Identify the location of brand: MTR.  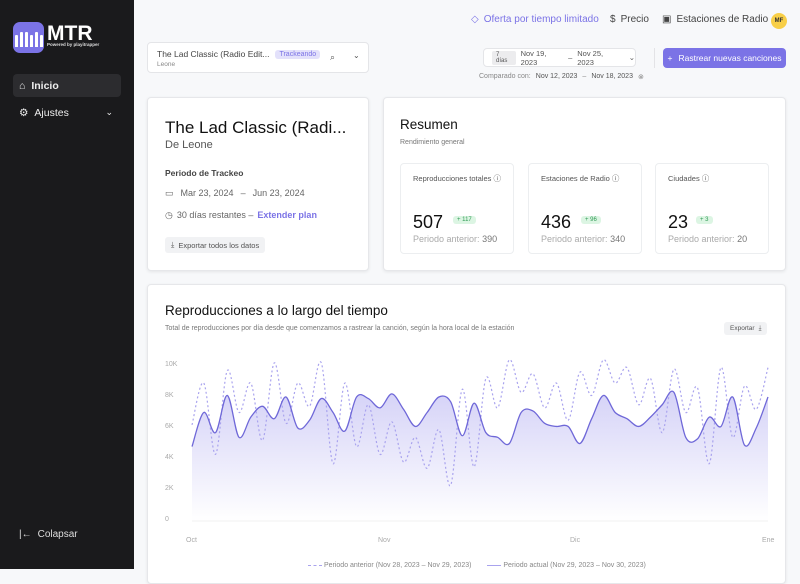
(70, 33).